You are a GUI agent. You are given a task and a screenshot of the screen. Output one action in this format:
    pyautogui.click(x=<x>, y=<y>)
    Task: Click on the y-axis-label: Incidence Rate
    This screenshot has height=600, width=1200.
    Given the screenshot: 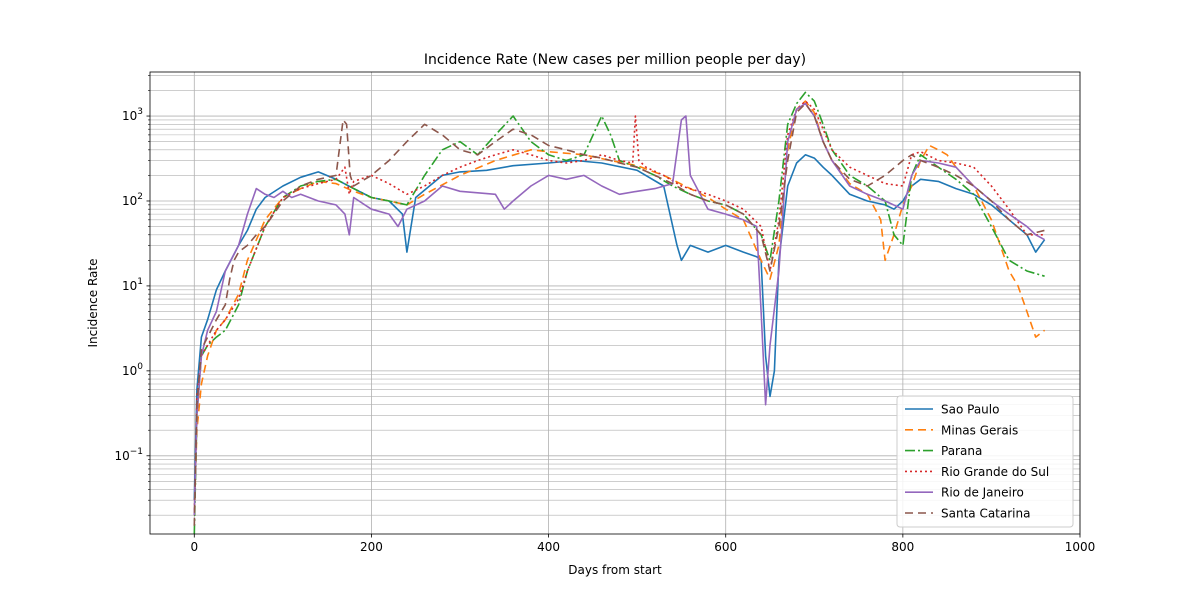 What is the action you would take?
    pyautogui.click(x=93, y=303)
    